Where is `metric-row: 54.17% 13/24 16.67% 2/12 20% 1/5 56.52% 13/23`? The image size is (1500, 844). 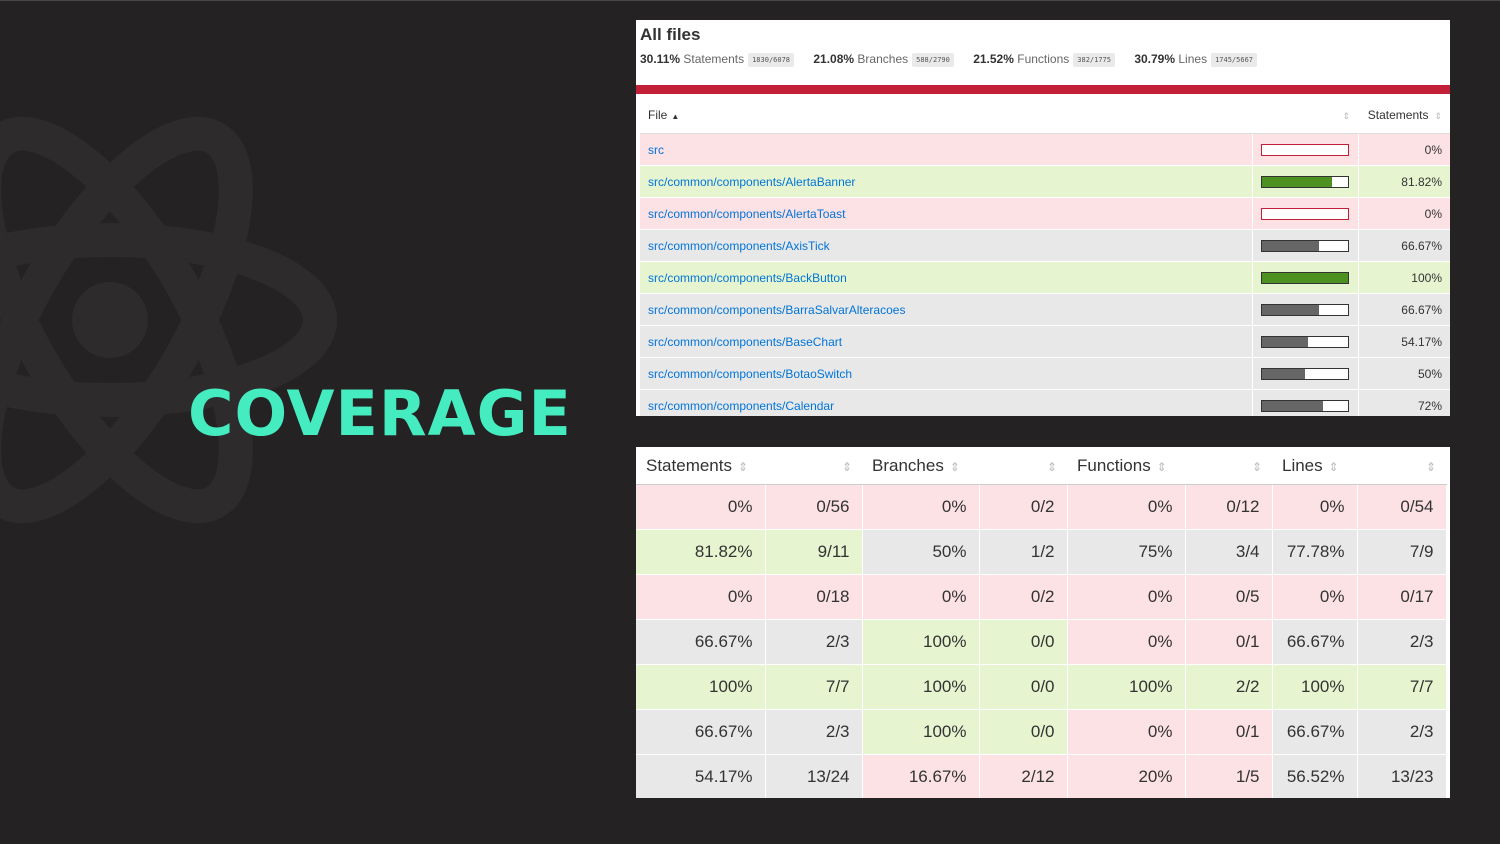
metric-row: 54.17% 13/24 16.67% 2/12 20% 1/5 56.52% 13/23 is located at coordinates (1041, 776).